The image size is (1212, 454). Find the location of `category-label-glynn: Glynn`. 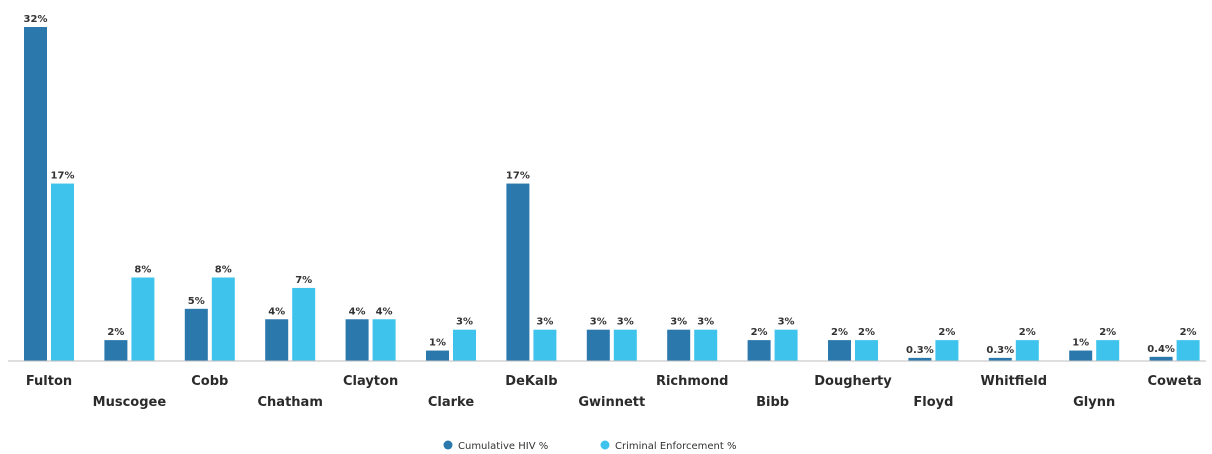

category-label-glynn: Glynn is located at coordinates (1094, 402).